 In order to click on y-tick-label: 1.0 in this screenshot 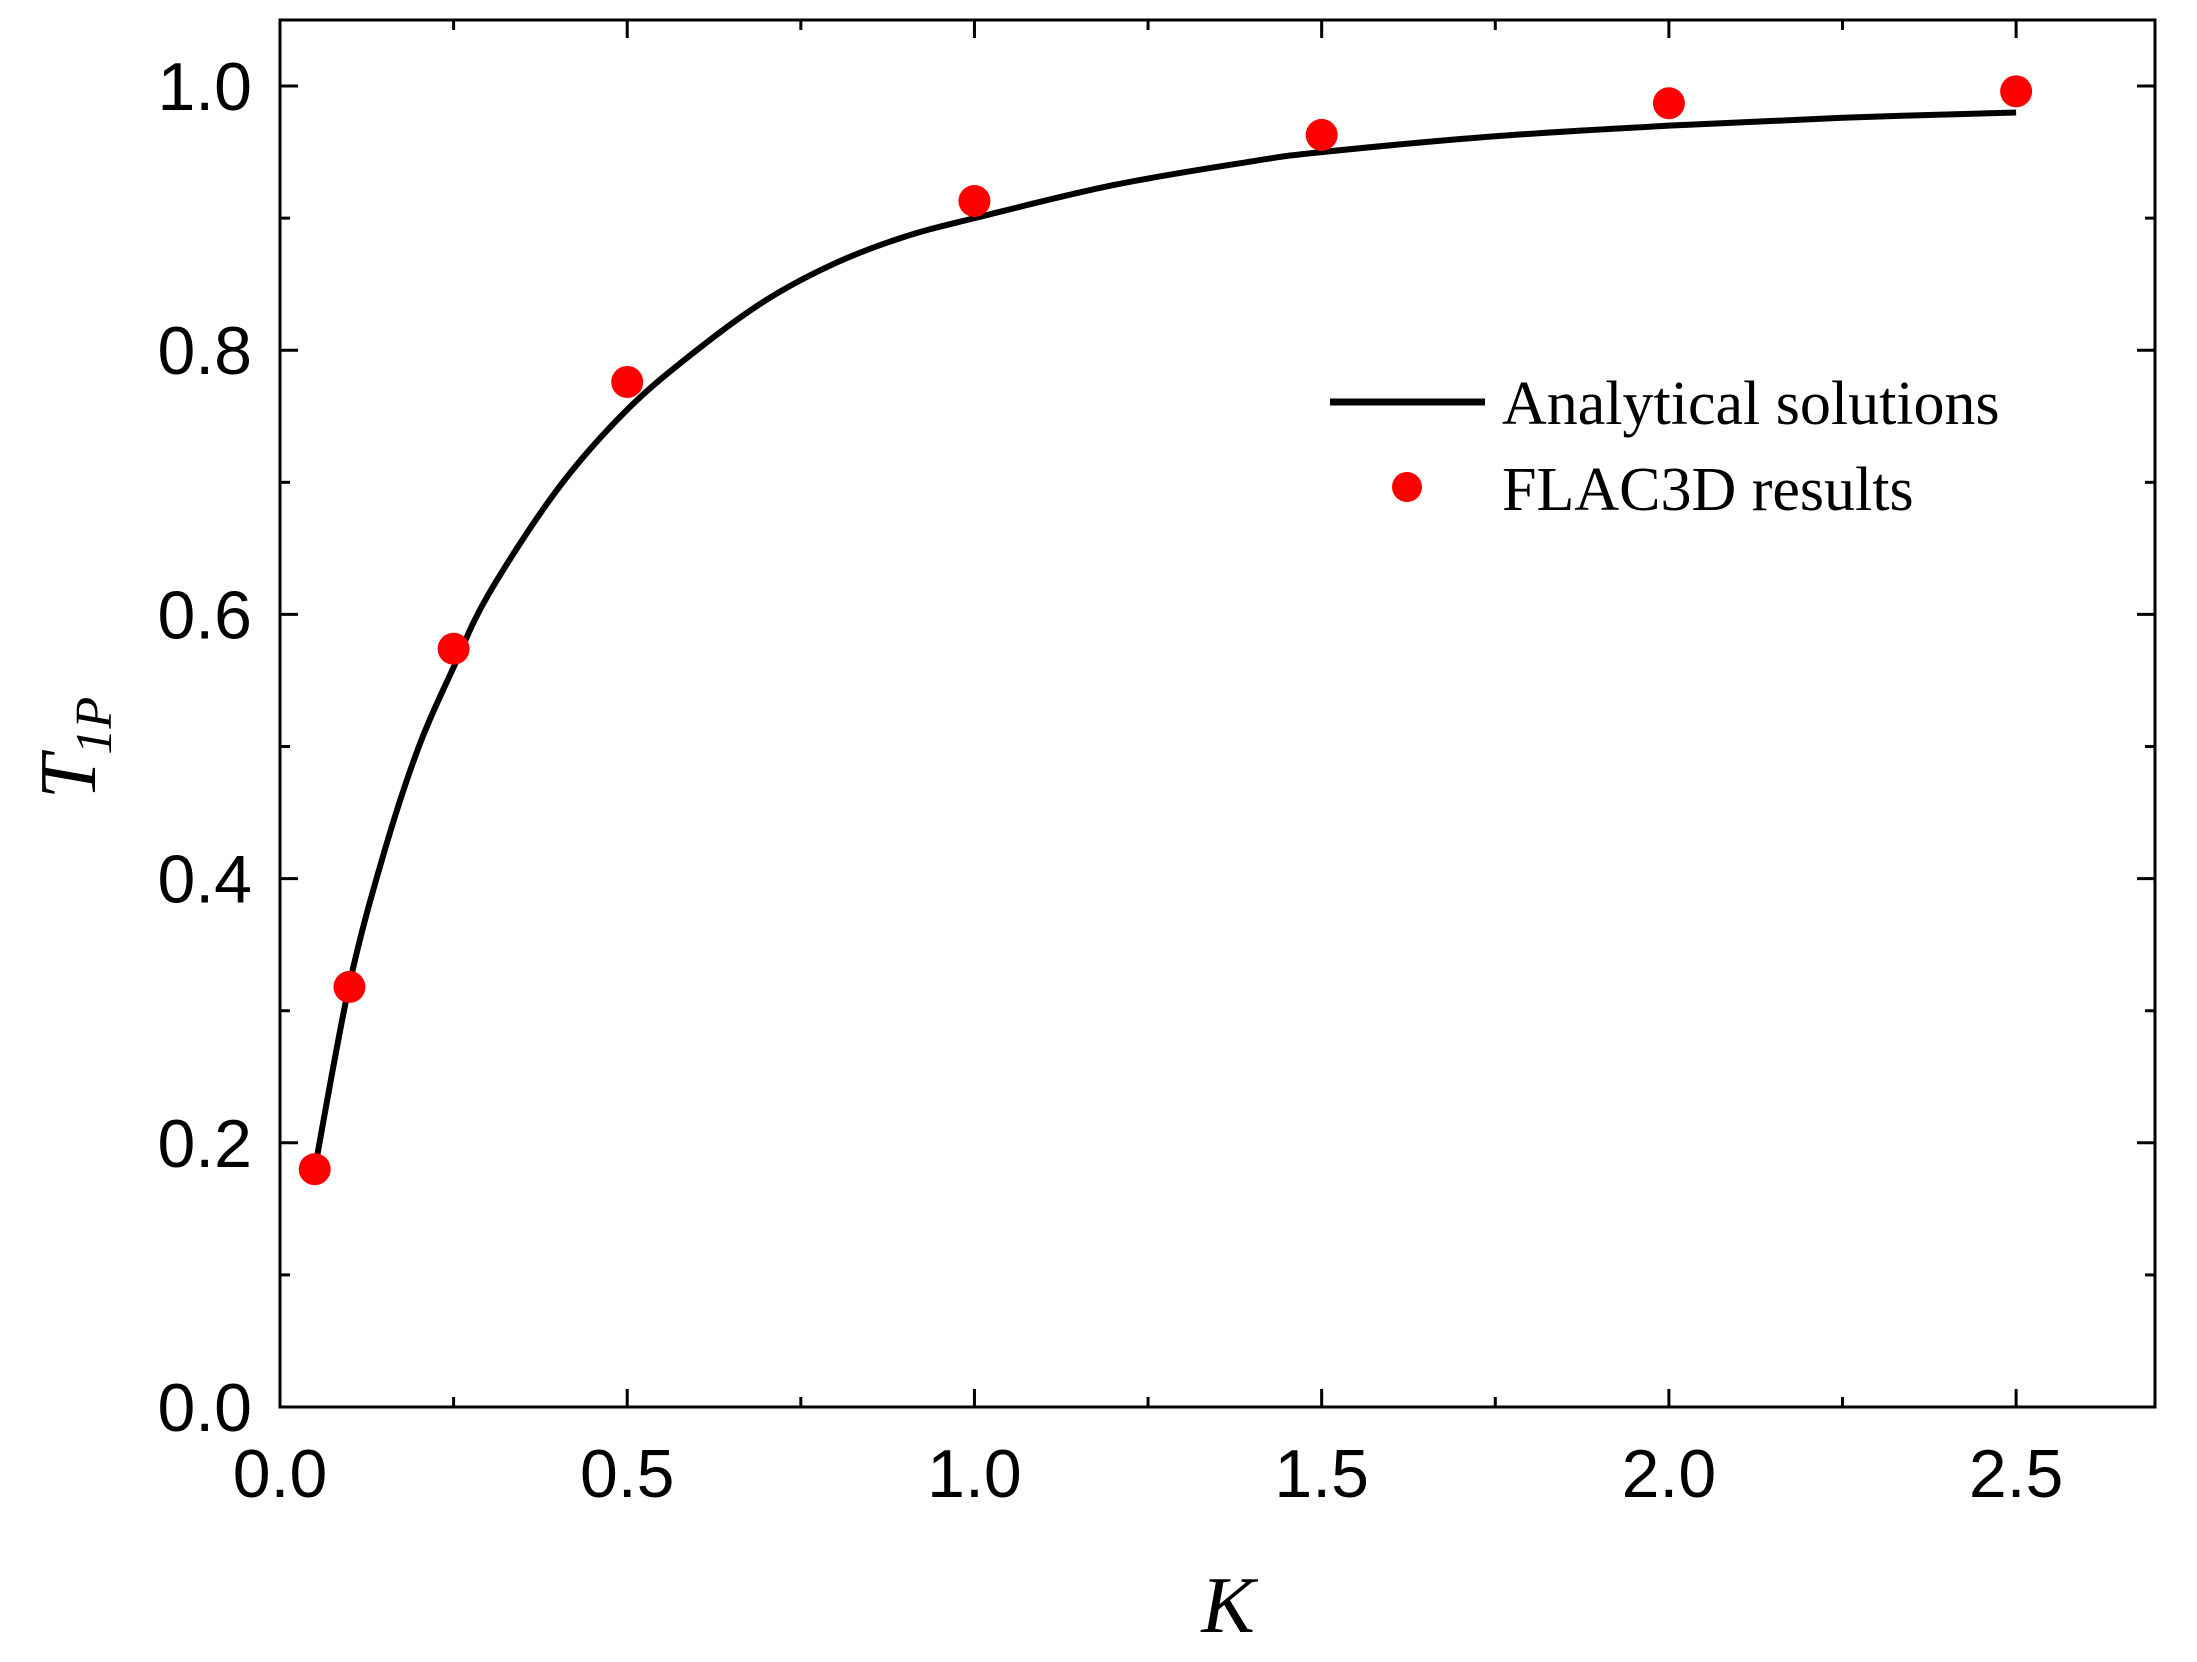, I will do `click(204, 87)`.